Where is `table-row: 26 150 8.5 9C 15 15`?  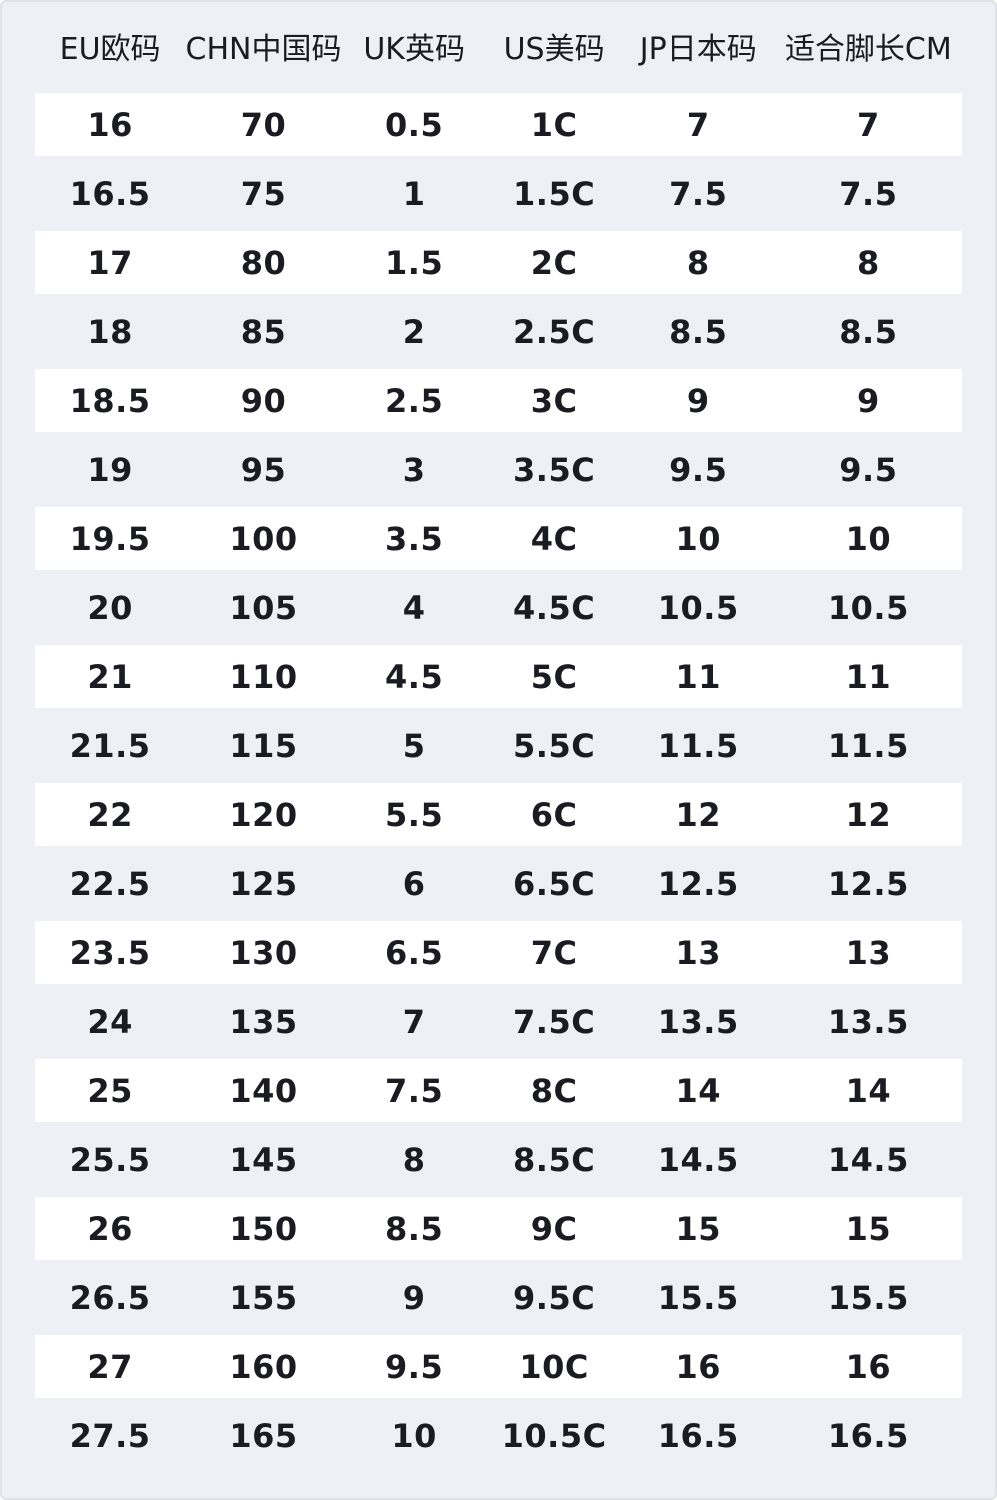
table-row: 26 150 8.5 9C 15 15 is located at coordinates (498, 1228).